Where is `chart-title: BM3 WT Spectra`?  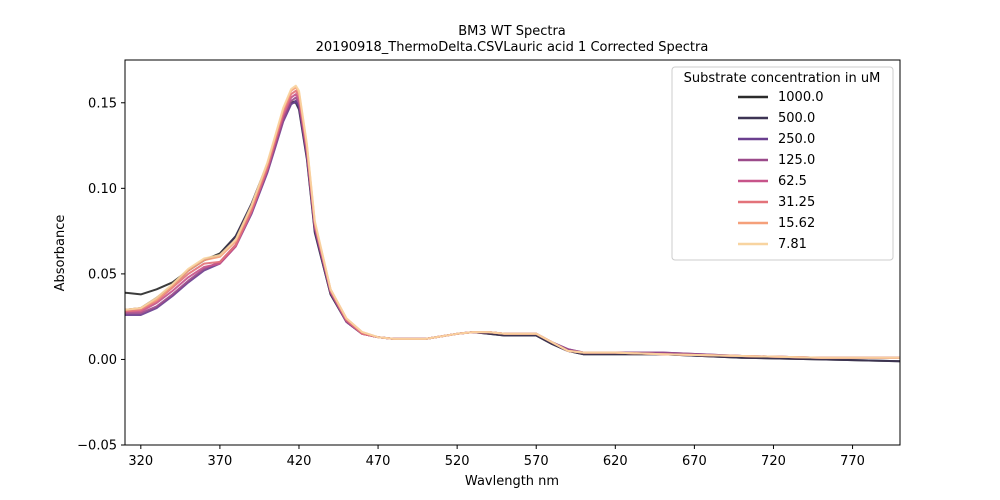
chart-title: BM3 WT Spectra is located at coordinates (512, 31).